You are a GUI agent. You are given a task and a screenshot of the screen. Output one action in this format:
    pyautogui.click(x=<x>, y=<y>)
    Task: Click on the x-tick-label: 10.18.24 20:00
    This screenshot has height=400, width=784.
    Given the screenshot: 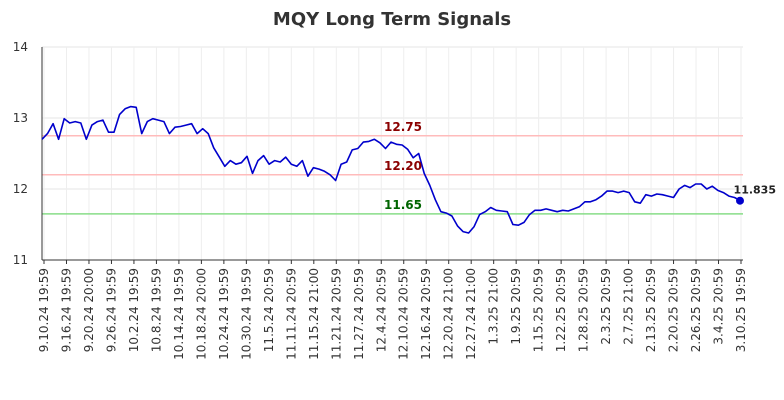 What is the action you would take?
    pyautogui.click(x=201, y=314)
    